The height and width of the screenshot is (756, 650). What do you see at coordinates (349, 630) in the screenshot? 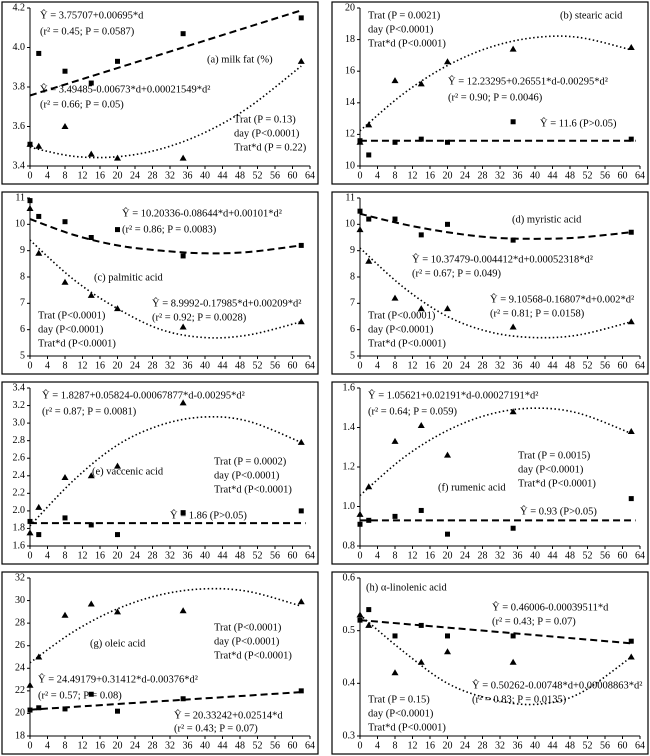
I see `y-tick-label: 0.5` at bounding box center [349, 630].